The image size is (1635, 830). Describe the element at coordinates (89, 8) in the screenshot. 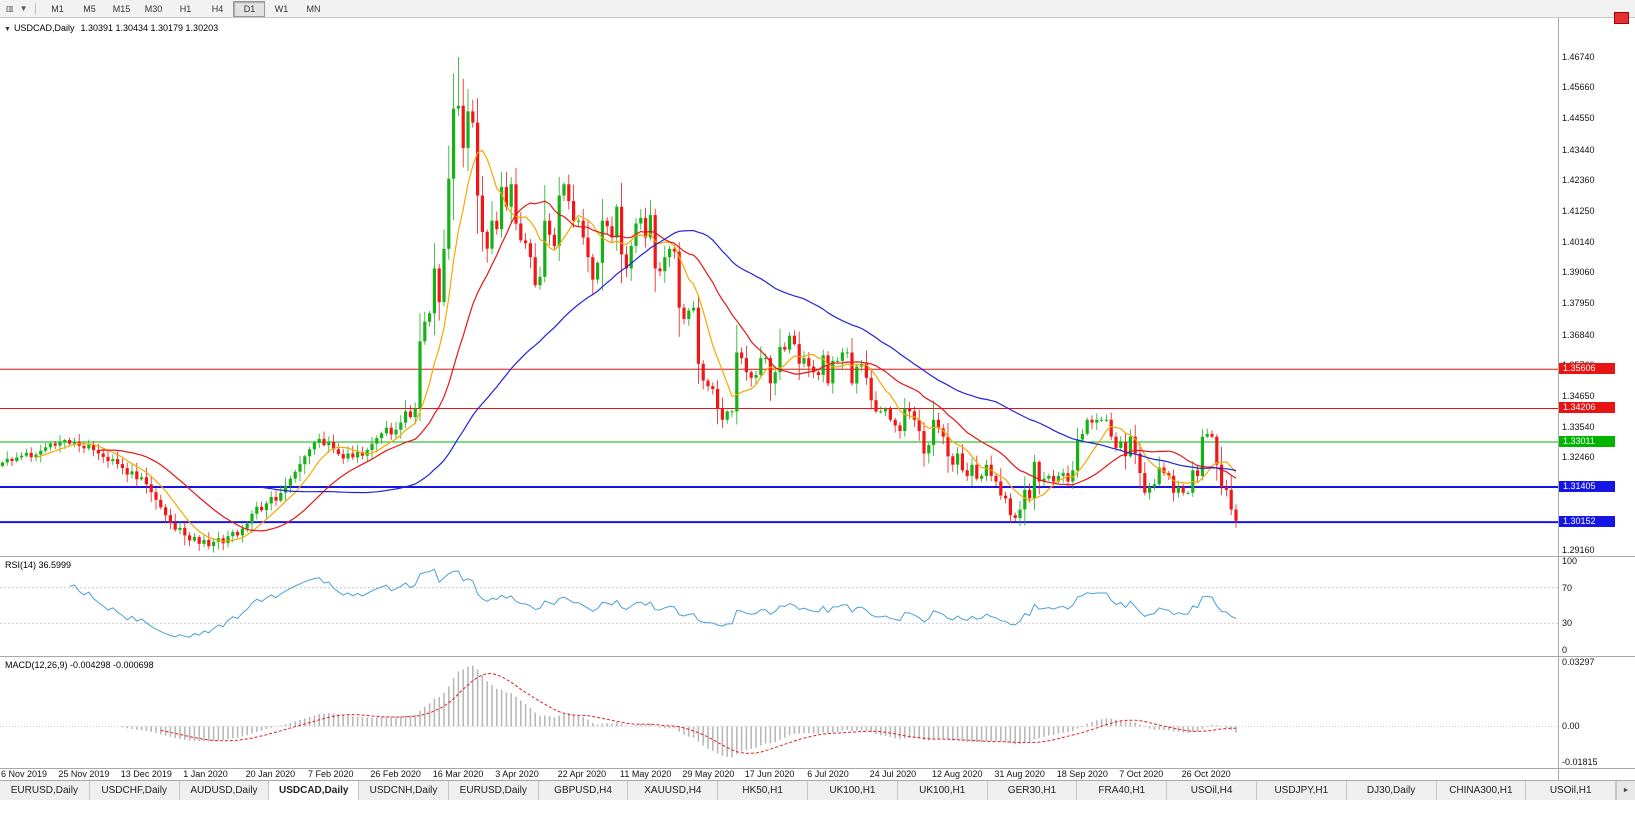

I see `timeframe-button-m5: M5` at that location.